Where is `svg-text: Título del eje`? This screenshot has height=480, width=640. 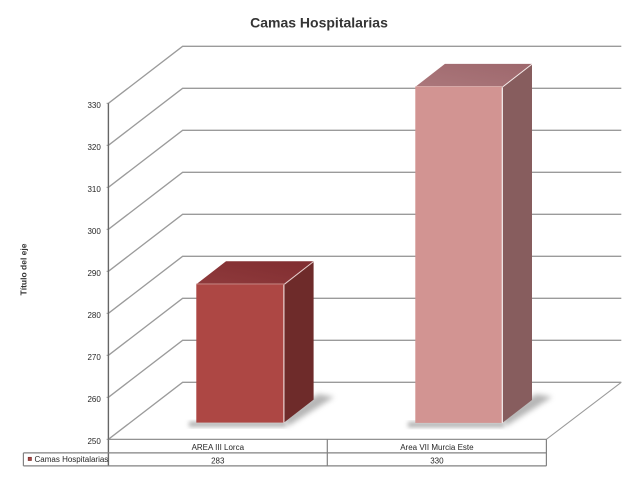
svg-text: Título del eje is located at coordinates (24, 269).